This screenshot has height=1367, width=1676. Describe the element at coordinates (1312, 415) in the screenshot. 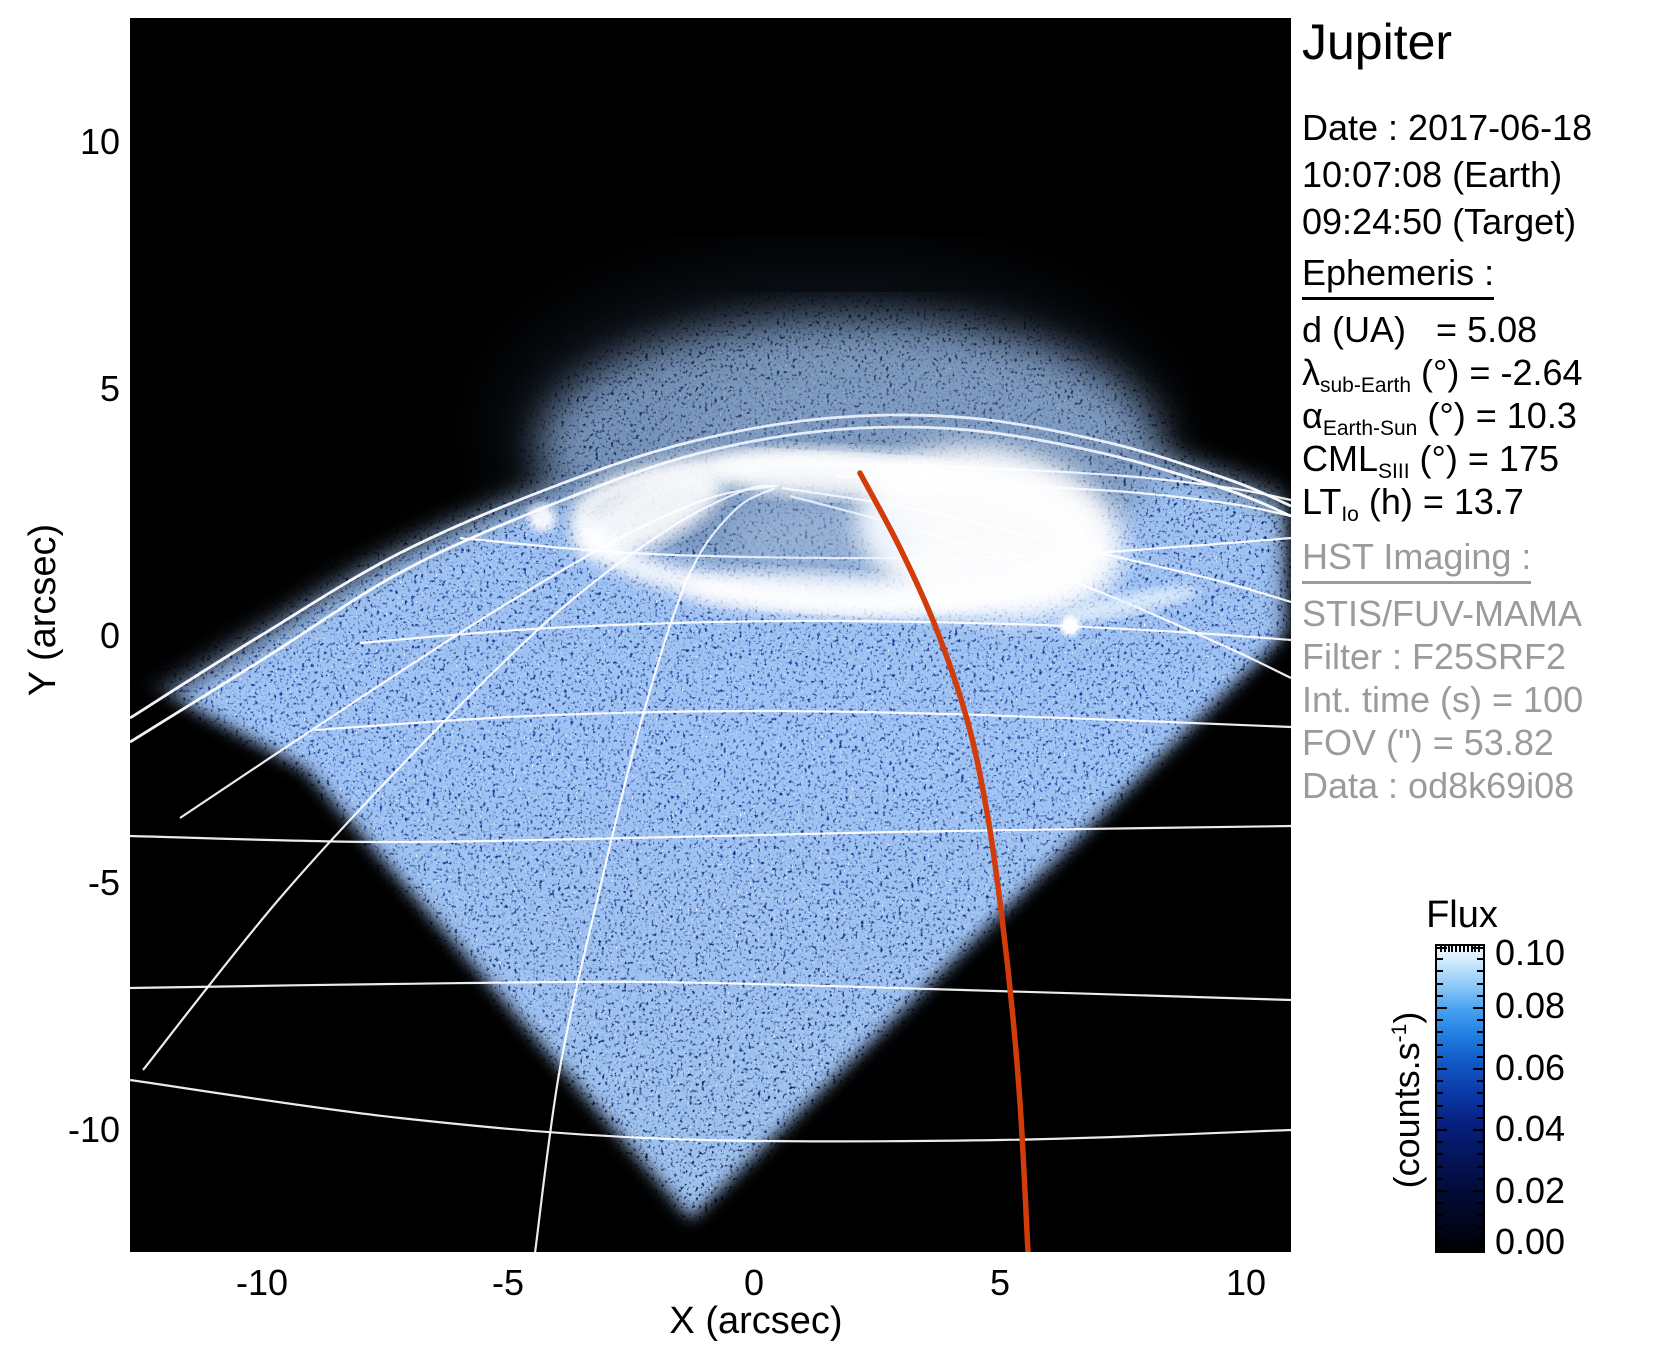

I see `eph-symbol: α` at that location.